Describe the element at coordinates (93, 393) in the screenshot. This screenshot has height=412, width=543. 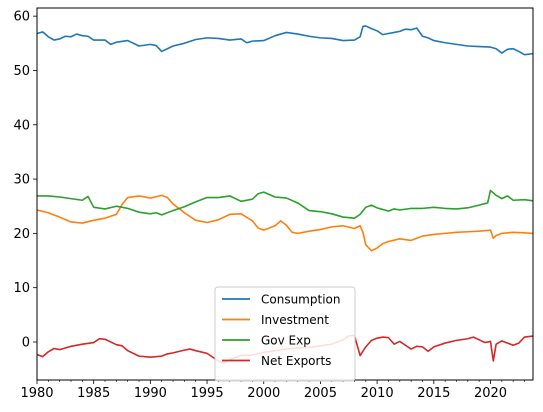
I see `x-tick-label: 1985` at that location.